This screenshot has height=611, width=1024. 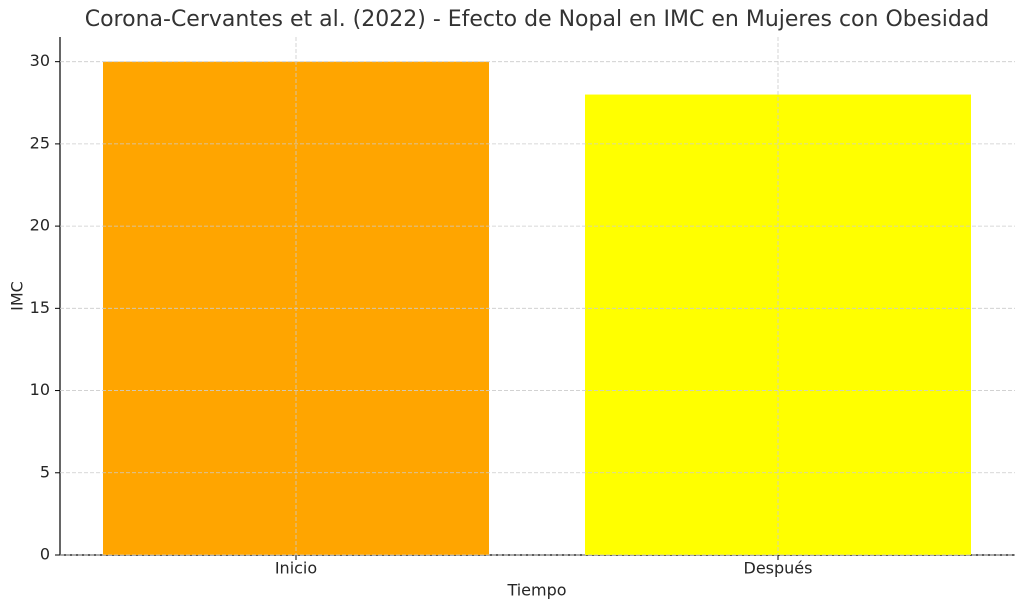 What do you see at coordinates (40, 307) in the screenshot?
I see `y-tick-label: 15` at bounding box center [40, 307].